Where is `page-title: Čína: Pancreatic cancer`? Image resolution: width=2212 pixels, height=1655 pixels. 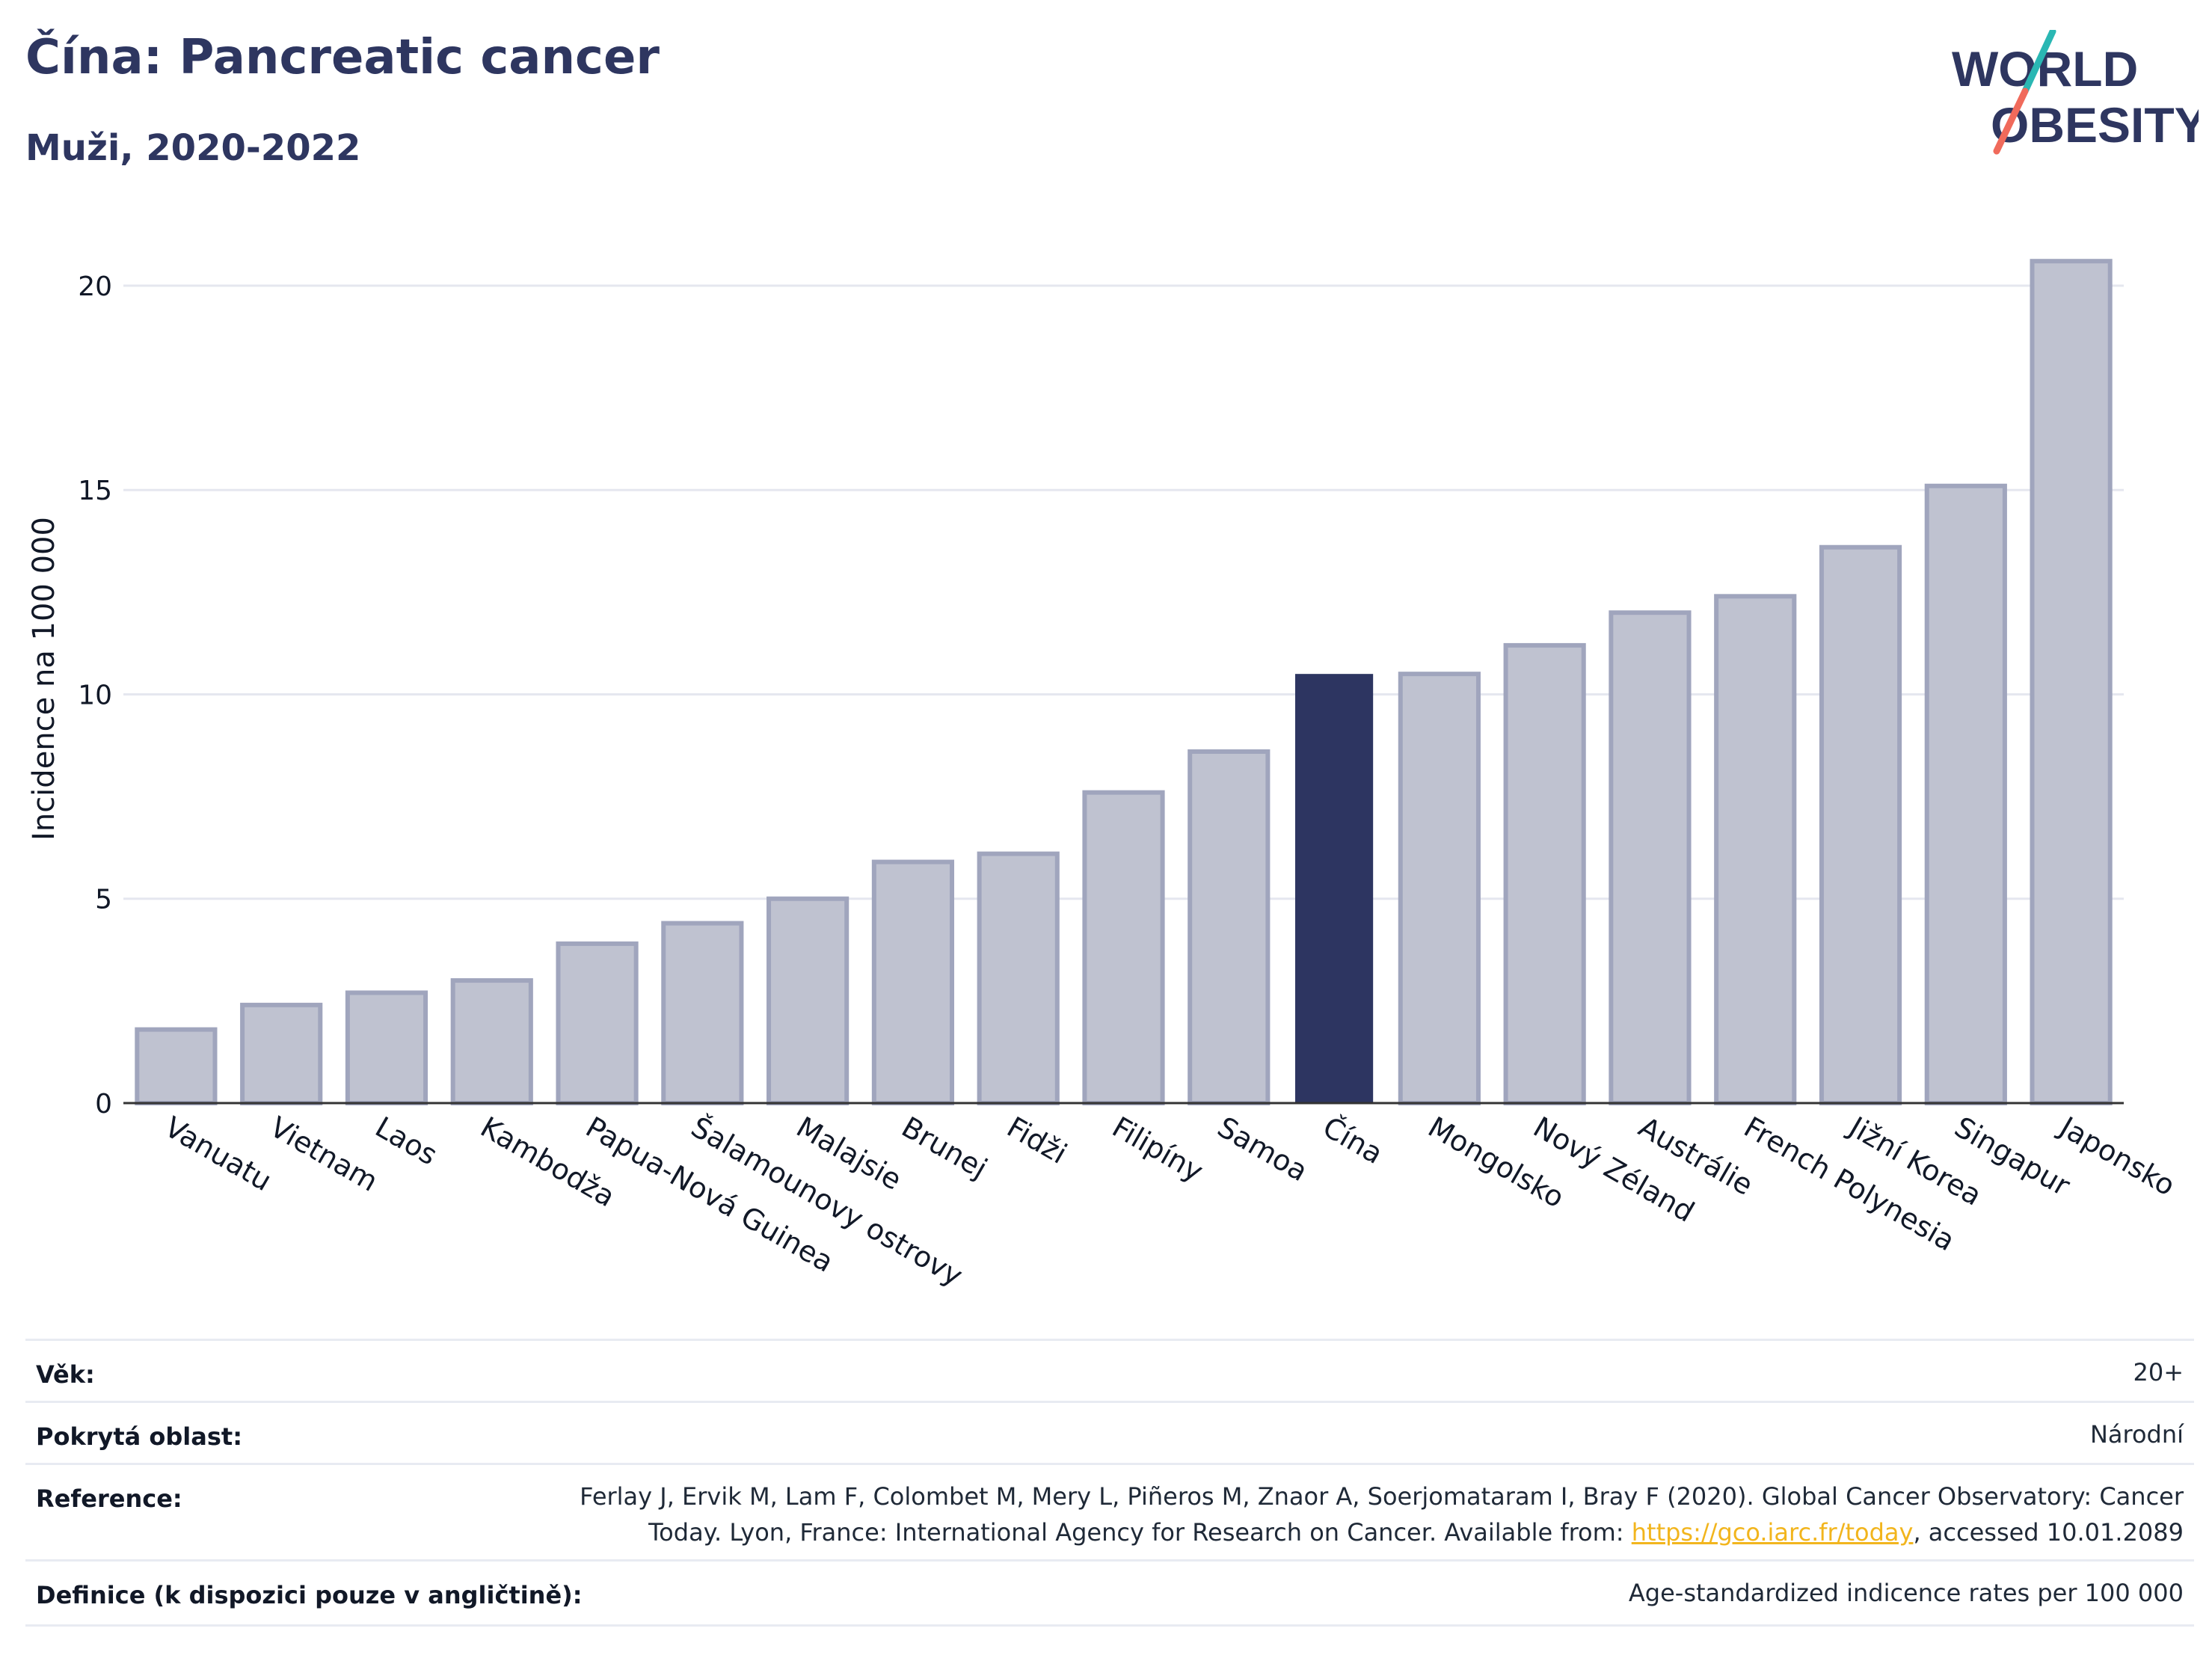 page-title: Čína: Pancreatic cancer is located at coordinates (342, 57).